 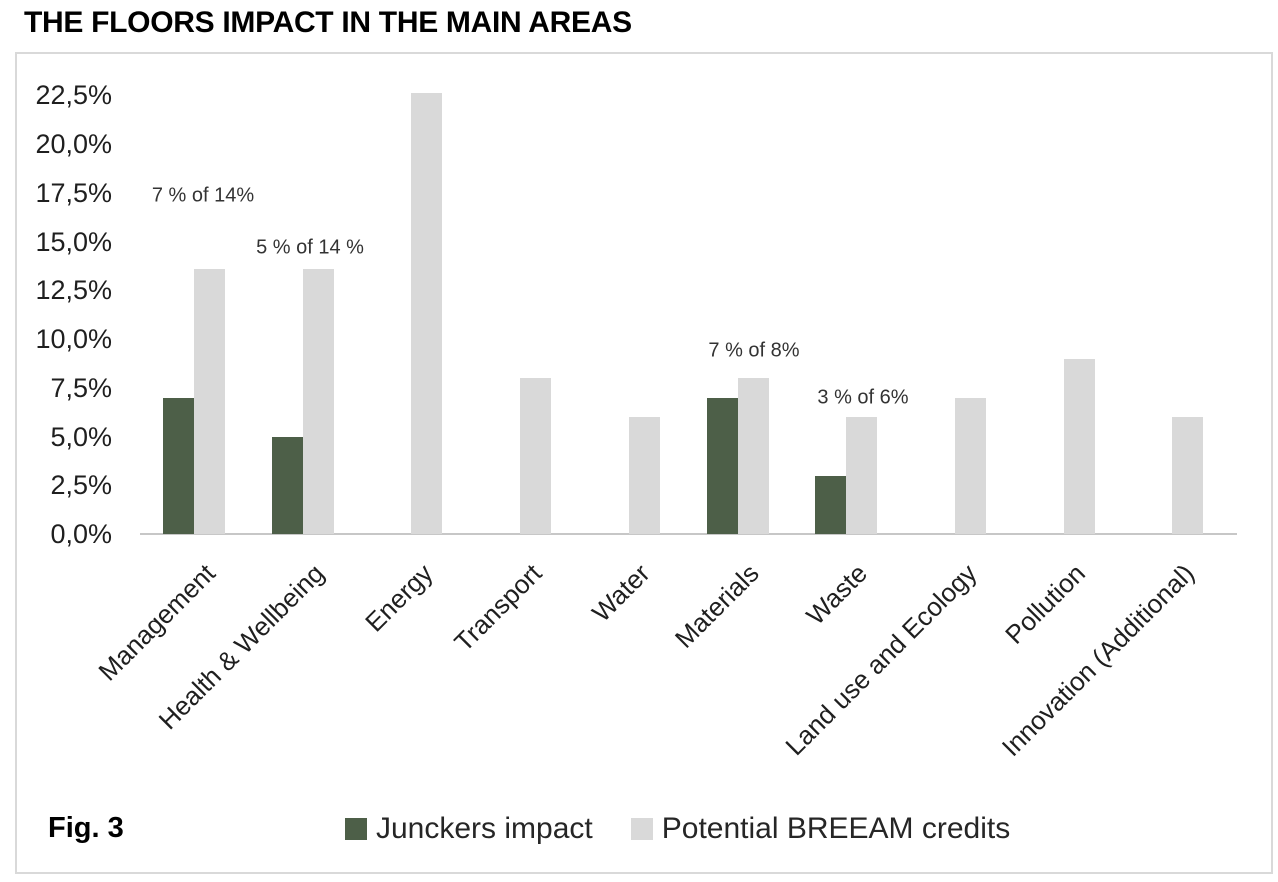 I want to click on bar-value-annotation-management: 7 % of 14%, so click(x=203, y=195).